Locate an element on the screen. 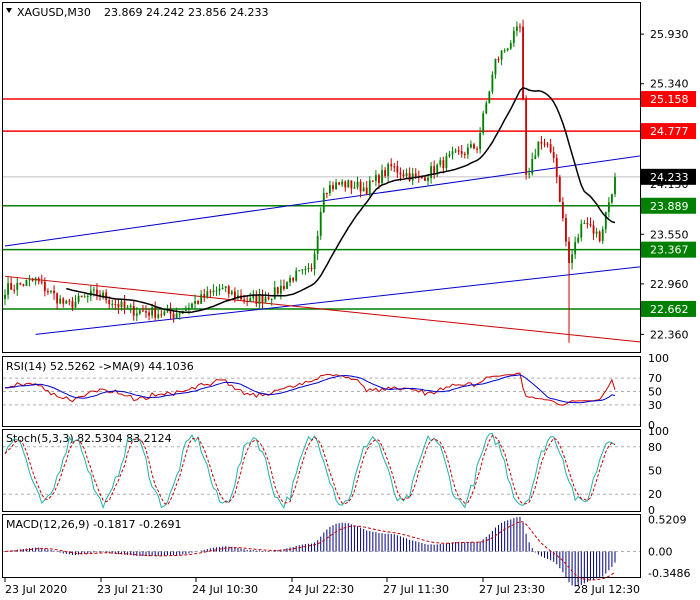 Image resolution: width=700 pixels, height=600 pixels. rsi-tick-label: 30 is located at coordinates (655, 405).